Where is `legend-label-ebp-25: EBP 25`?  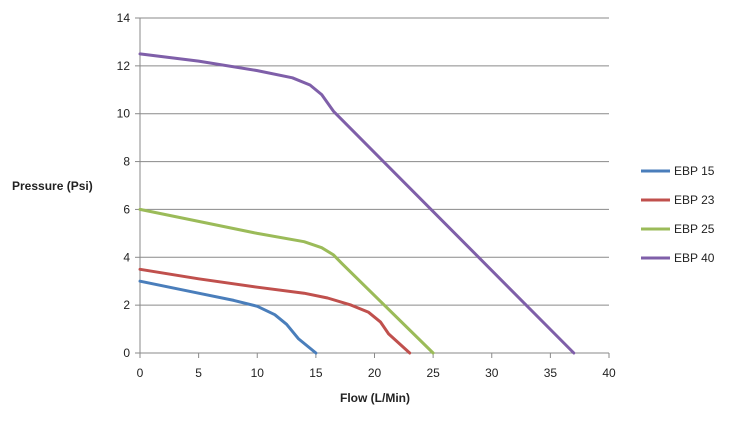 legend-label-ebp-25: EBP 25 is located at coordinates (694, 229).